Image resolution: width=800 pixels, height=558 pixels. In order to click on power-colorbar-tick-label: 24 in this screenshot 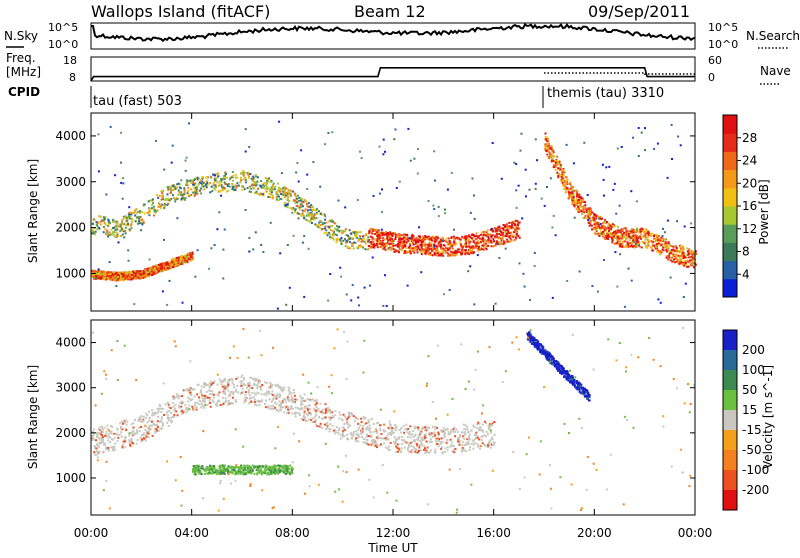, I will do `click(749, 161)`.